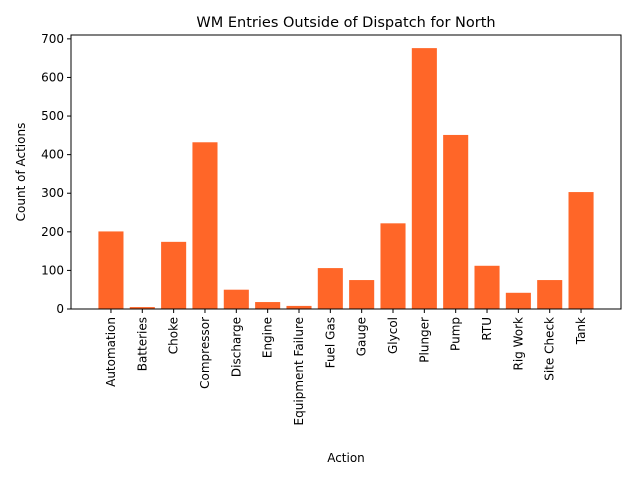  What do you see at coordinates (487, 329) in the screenshot?
I see `x-tick-label: RTU` at bounding box center [487, 329].